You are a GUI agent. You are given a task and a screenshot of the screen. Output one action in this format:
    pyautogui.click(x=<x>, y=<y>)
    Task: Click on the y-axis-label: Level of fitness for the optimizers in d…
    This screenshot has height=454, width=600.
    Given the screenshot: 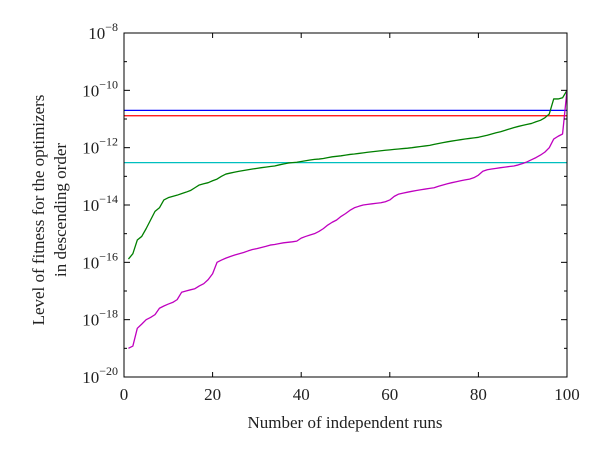 What is the action you would take?
    pyautogui.click(x=49, y=210)
    